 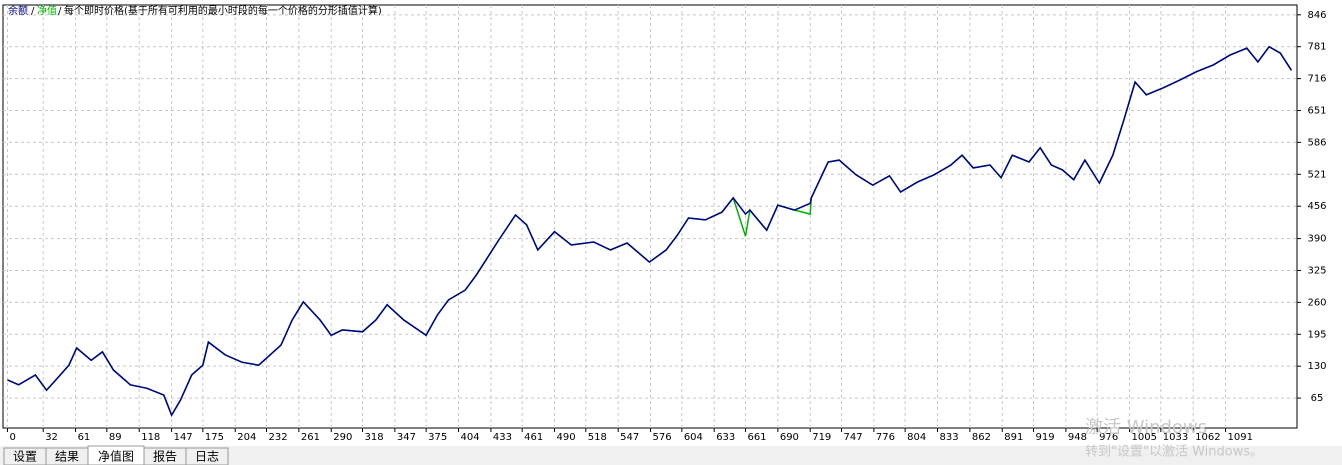 What do you see at coordinates (1316, 270) in the screenshot?
I see `y-tick-label: 325` at bounding box center [1316, 270].